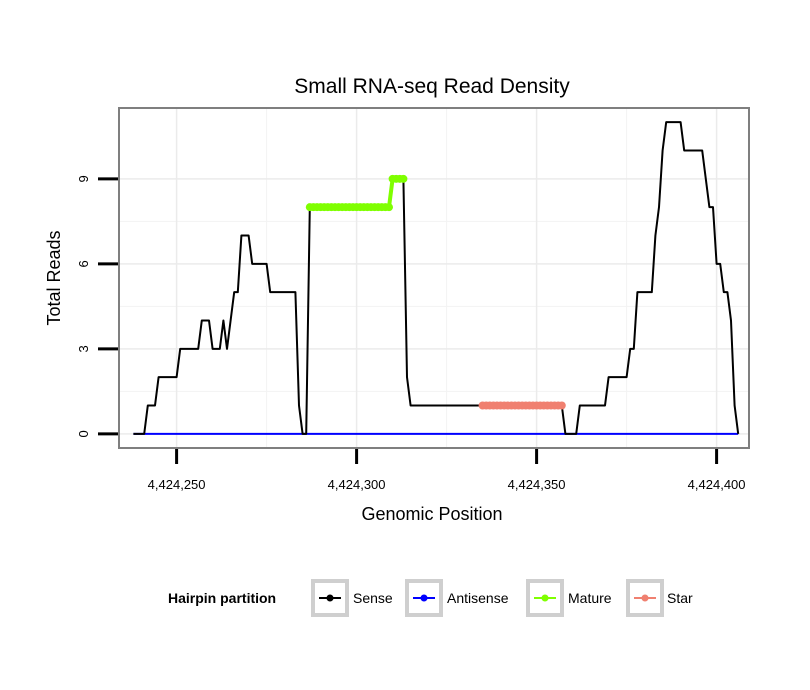 Image resolution: width=810 pixels, height=690 pixels. What do you see at coordinates (222, 598) in the screenshot?
I see `legend-title: Hairpin partition` at bounding box center [222, 598].